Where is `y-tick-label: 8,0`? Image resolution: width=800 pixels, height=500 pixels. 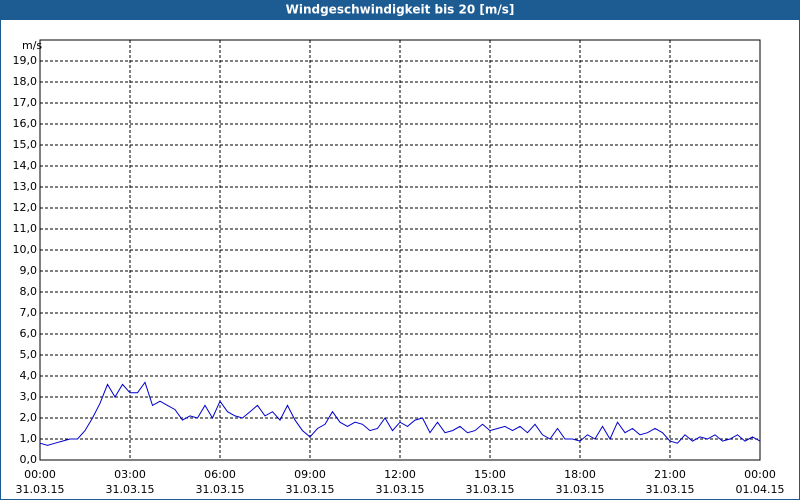 y-tick-label: 8,0 is located at coordinates (29, 291).